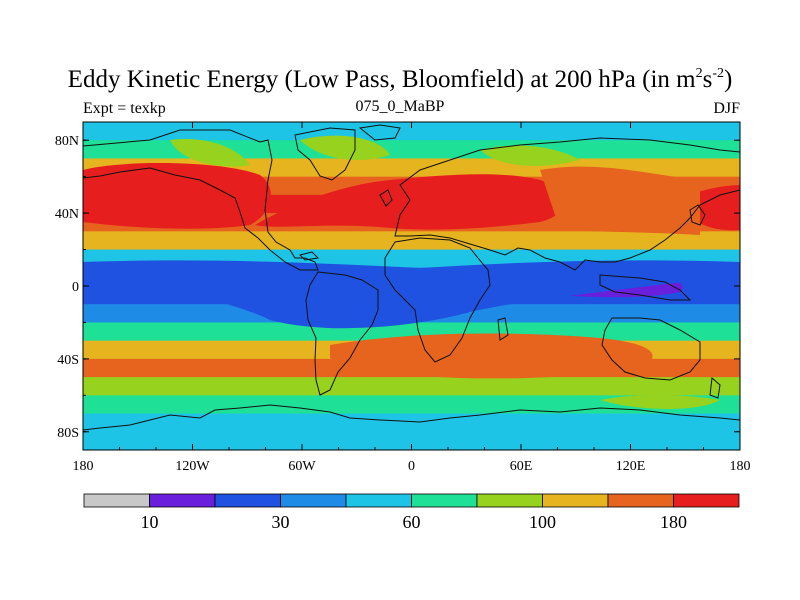  I want to click on coast-uk, so click(386, 198).